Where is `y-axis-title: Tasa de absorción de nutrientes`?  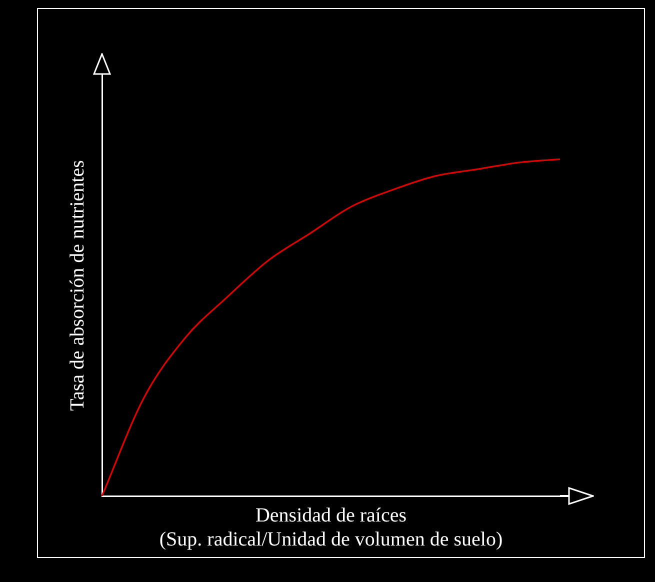
y-axis-title: Tasa de absorción de nutrientes is located at coordinates (77, 285).